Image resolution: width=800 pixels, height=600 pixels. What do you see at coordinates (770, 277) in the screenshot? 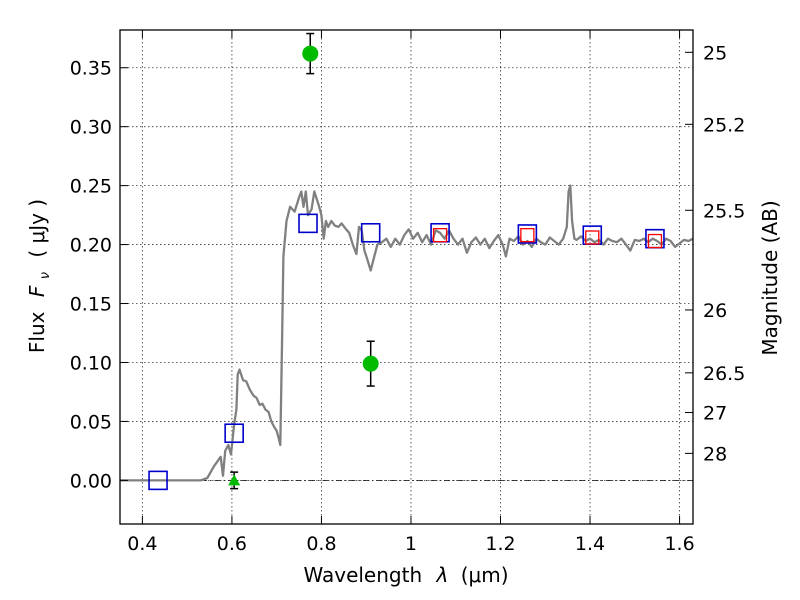
I see `right-axis-label: Magnitude (AB)` at bounding box center [770, 277].